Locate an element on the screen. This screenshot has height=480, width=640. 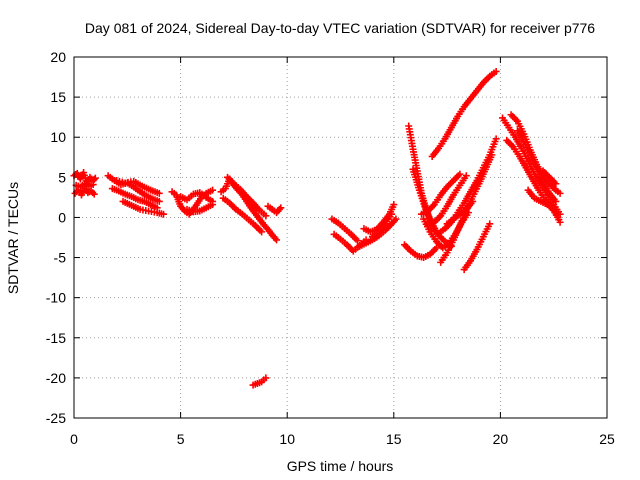
y-tick-label: 5 is located at coordinates (62, 177).